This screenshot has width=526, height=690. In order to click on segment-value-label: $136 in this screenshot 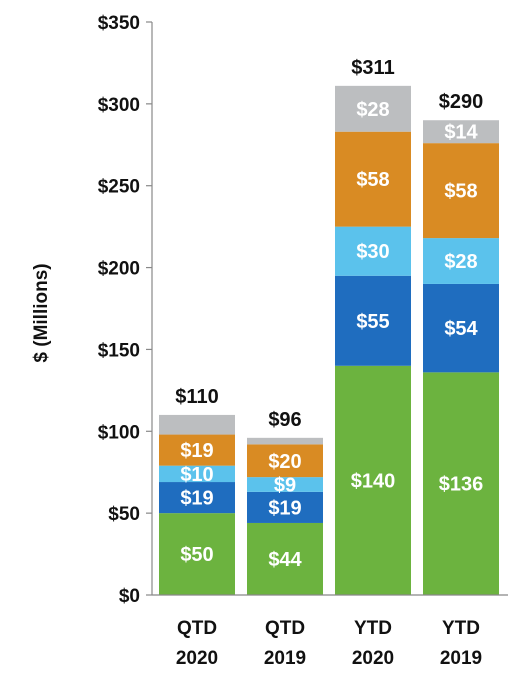, I will do `click(461, 485)`.